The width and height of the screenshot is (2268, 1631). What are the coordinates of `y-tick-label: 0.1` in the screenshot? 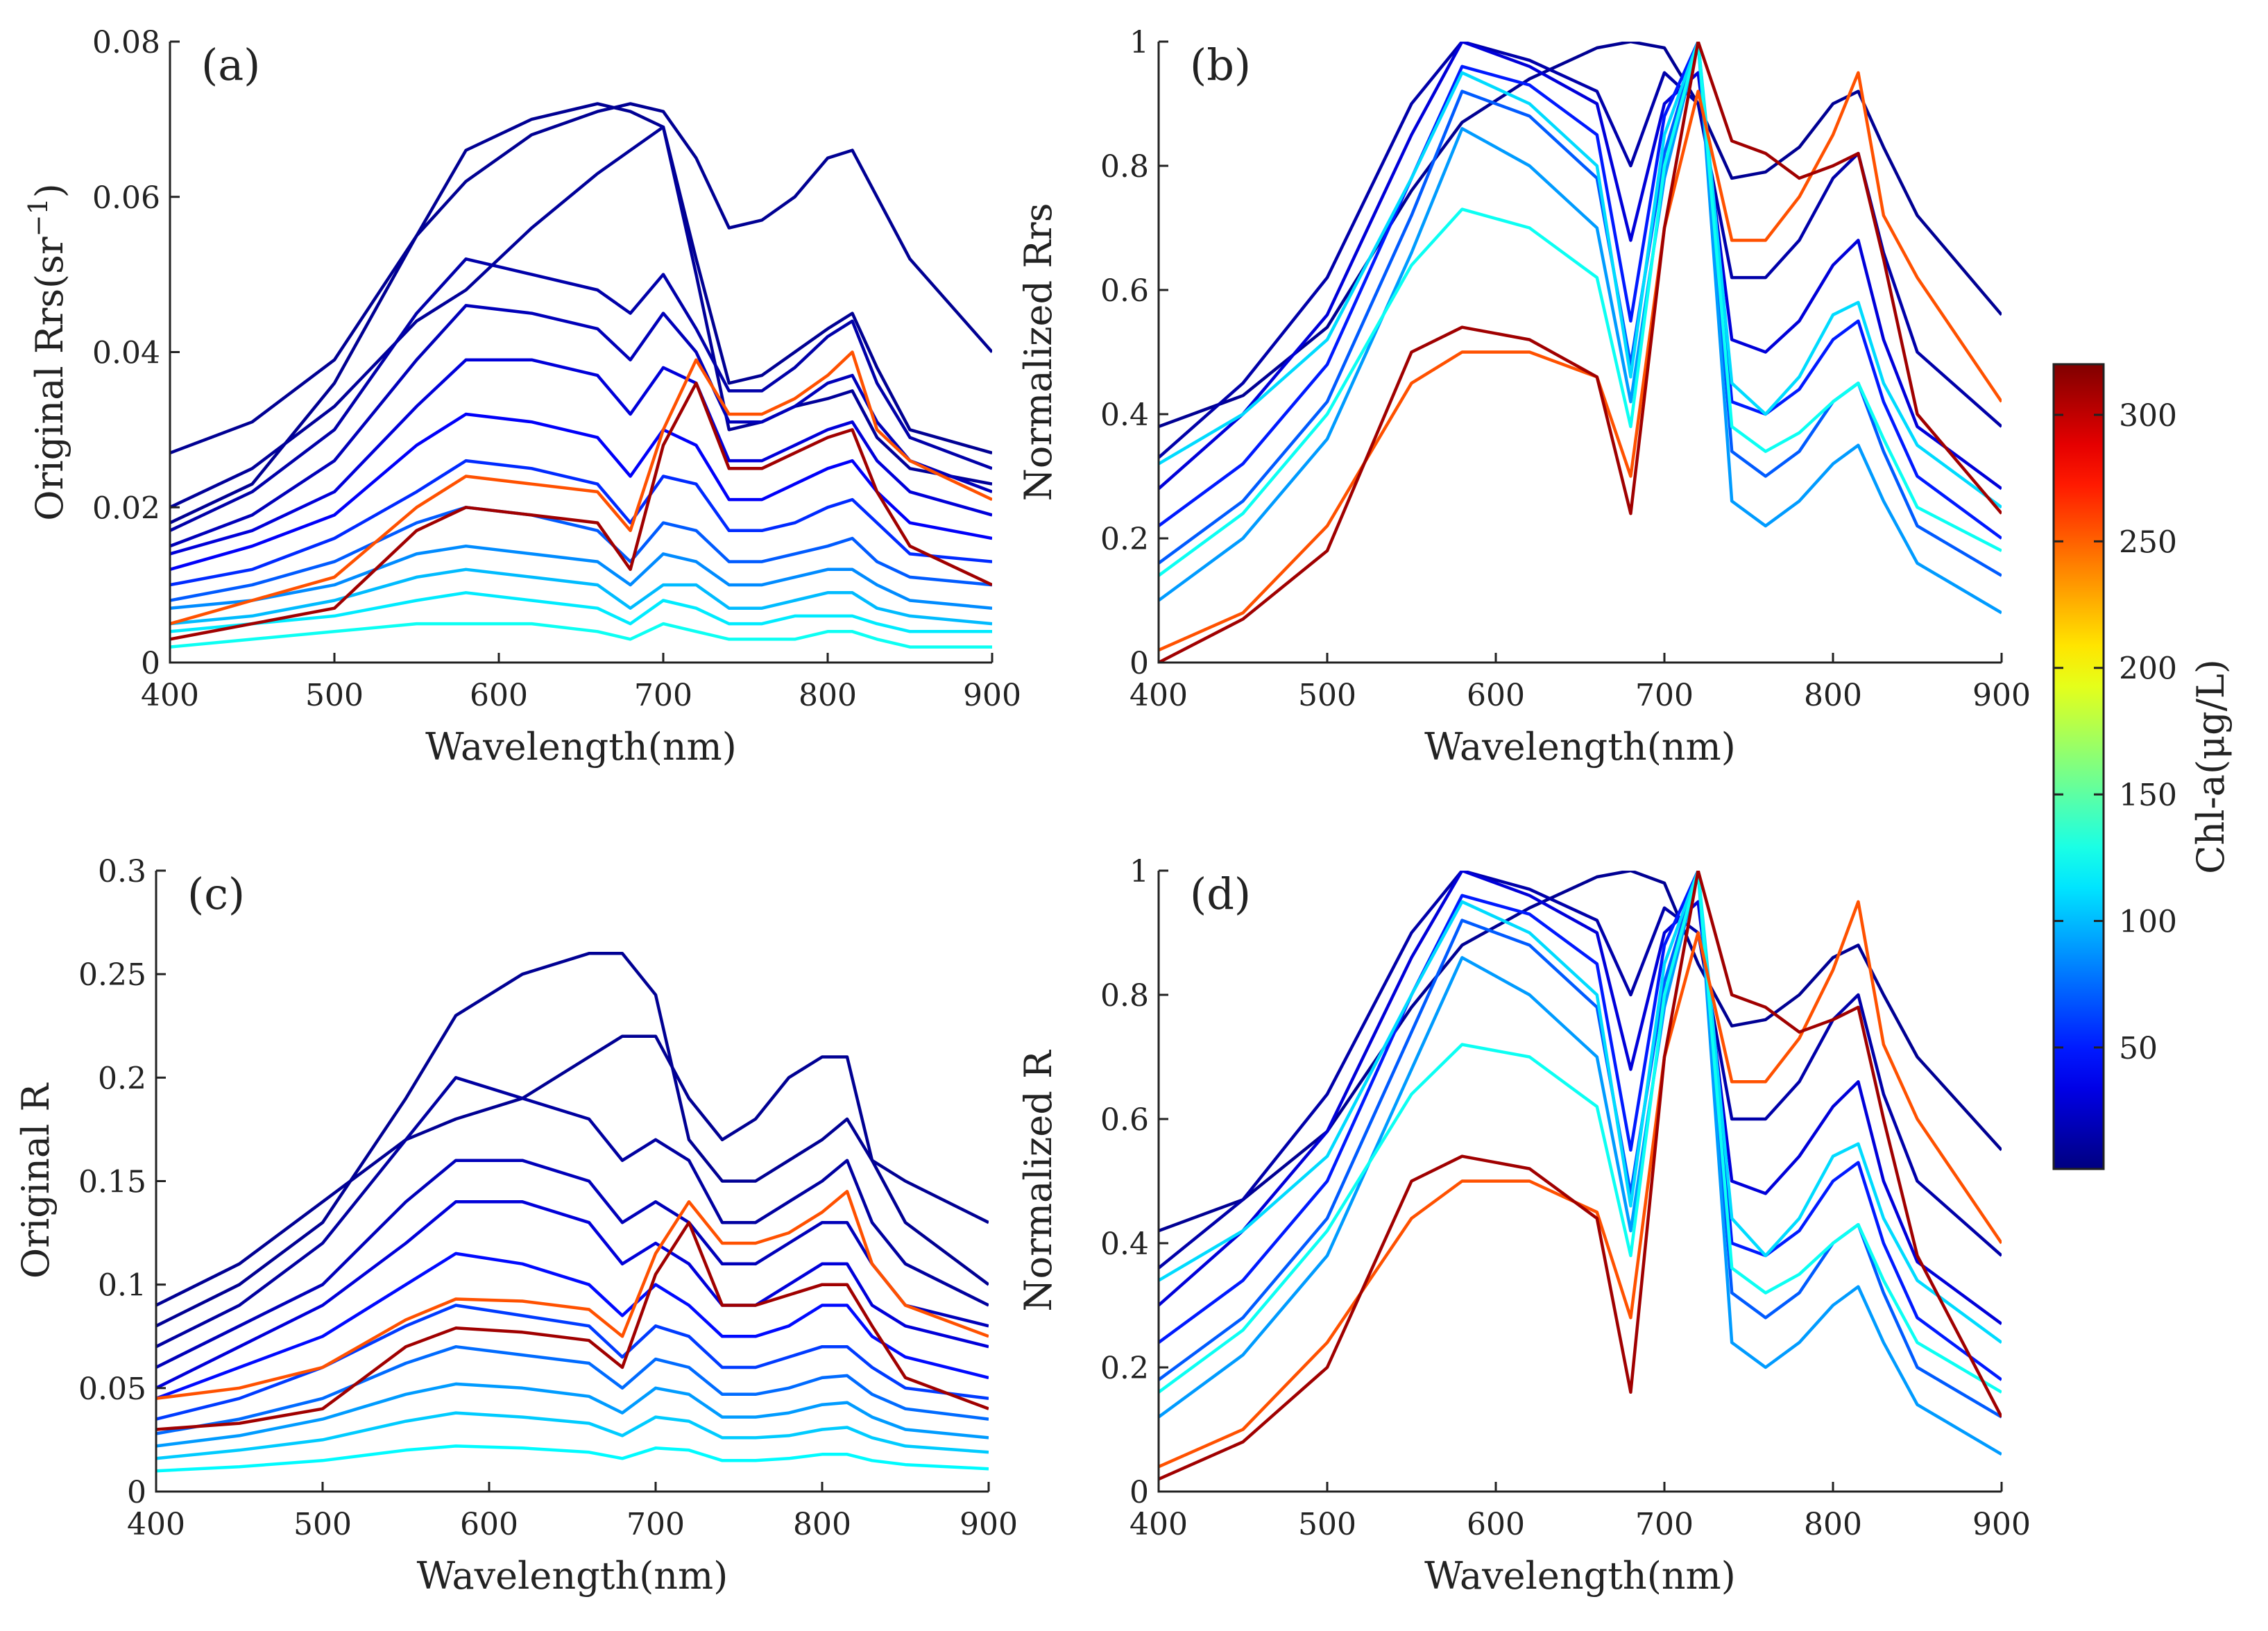 It's located at (122, 1286).